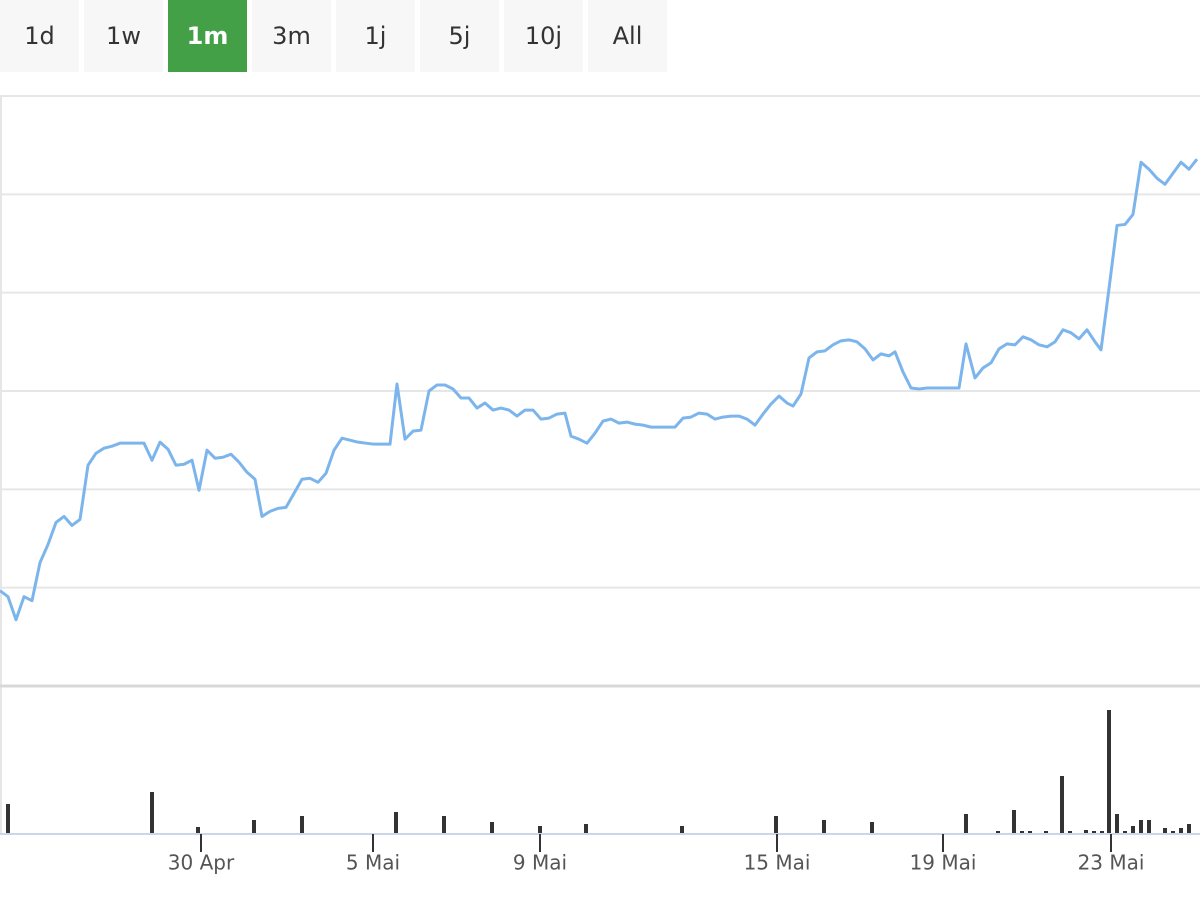 This screenshot has width=1200, height=900. I want to click on range-button: 1j, so click(375, 36).